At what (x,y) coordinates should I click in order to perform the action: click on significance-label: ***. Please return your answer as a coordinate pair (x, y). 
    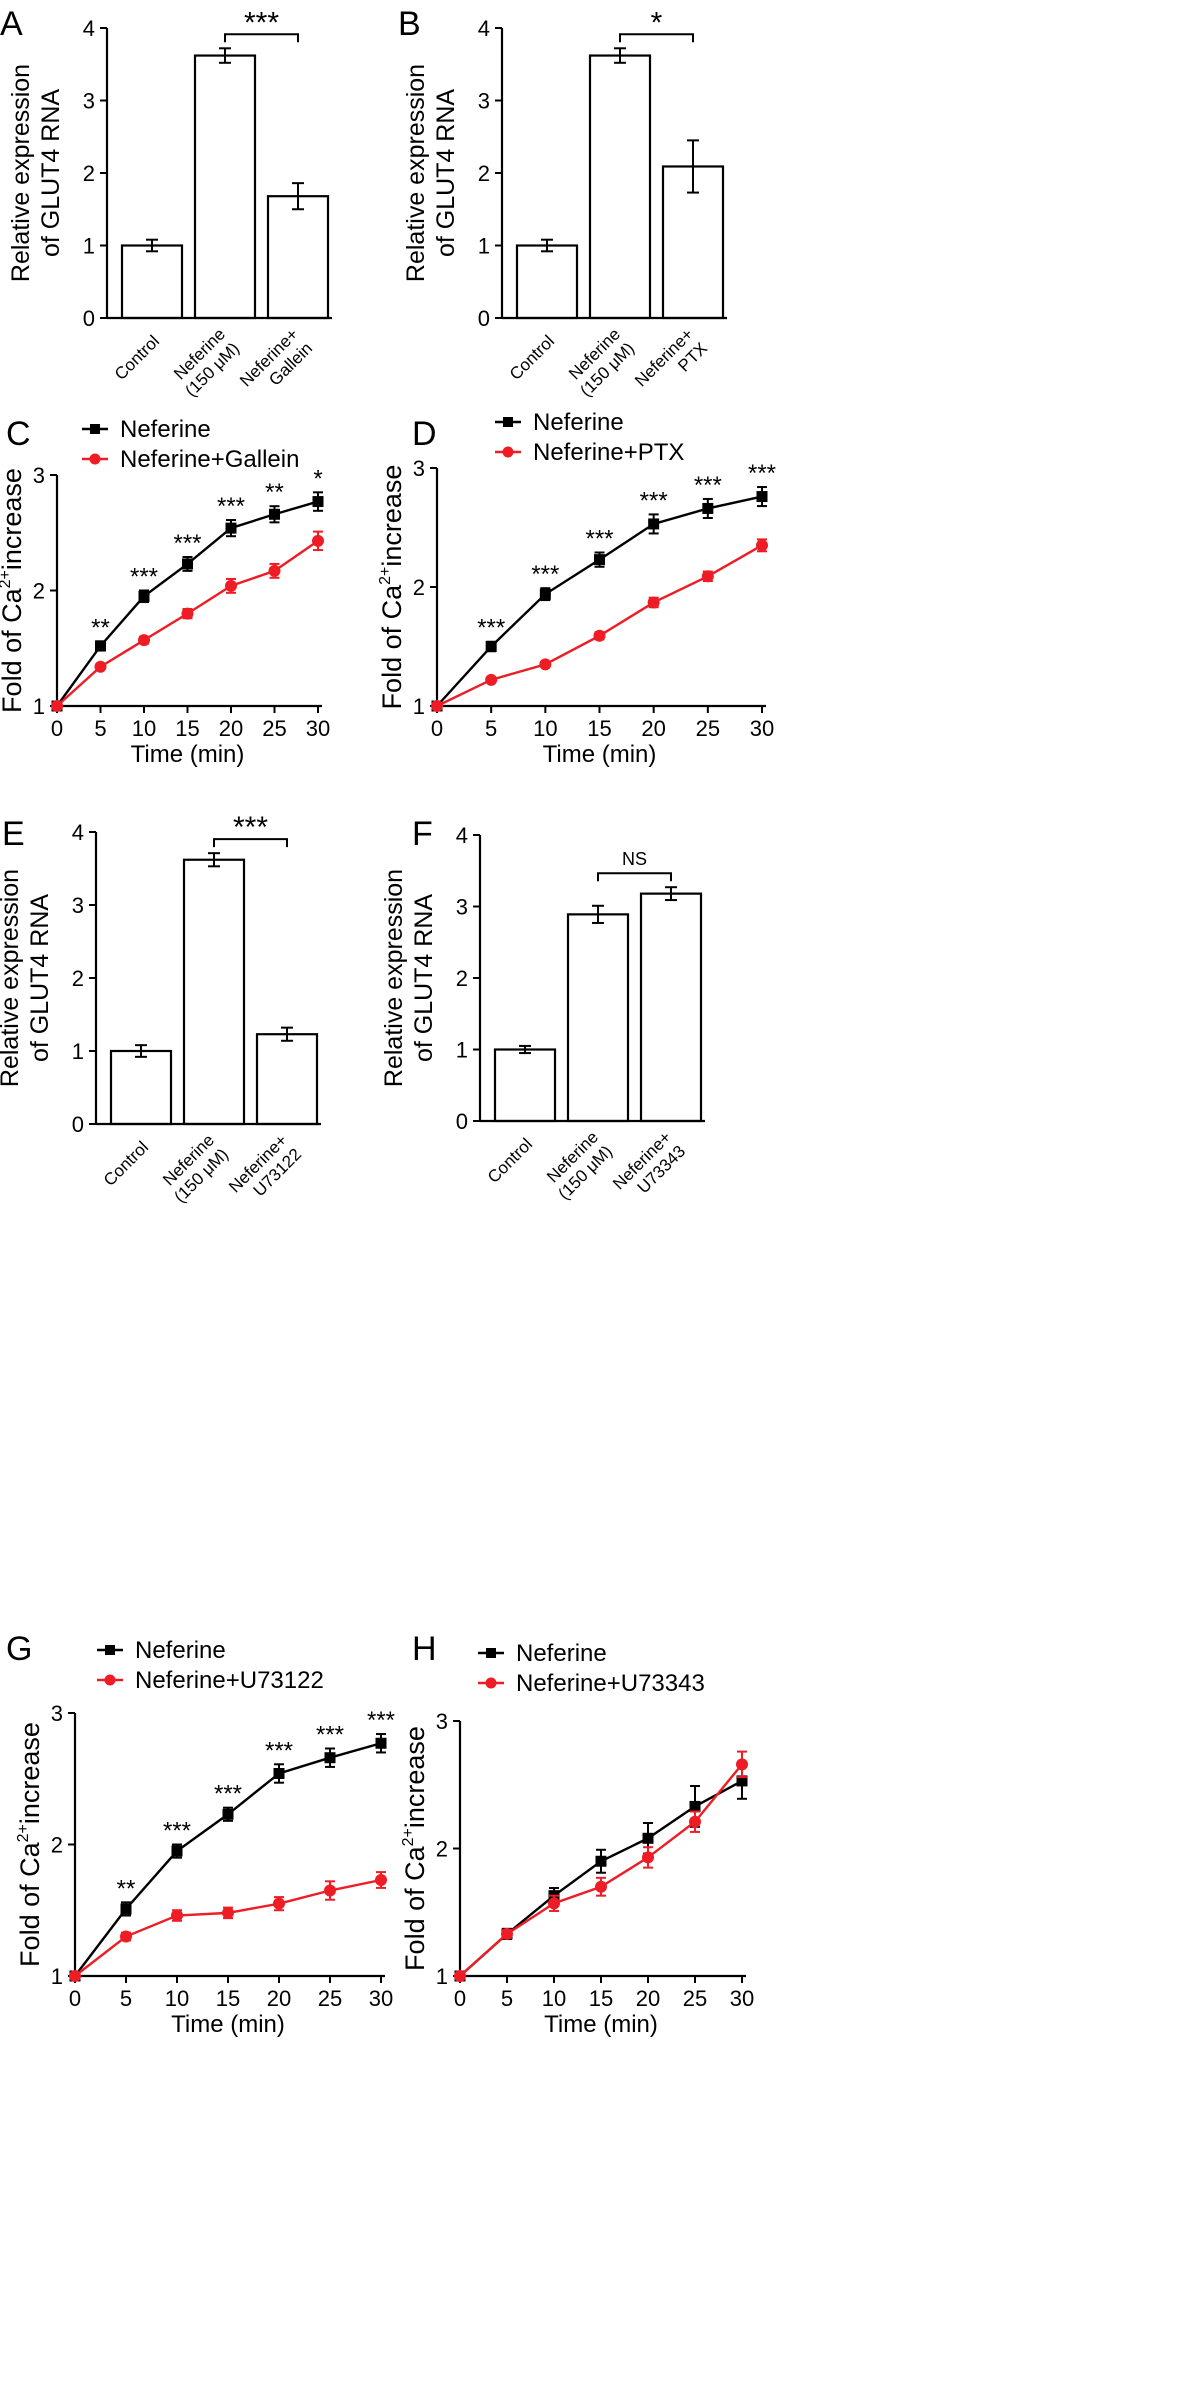
    Looking at the image, I should click on (261, 22).